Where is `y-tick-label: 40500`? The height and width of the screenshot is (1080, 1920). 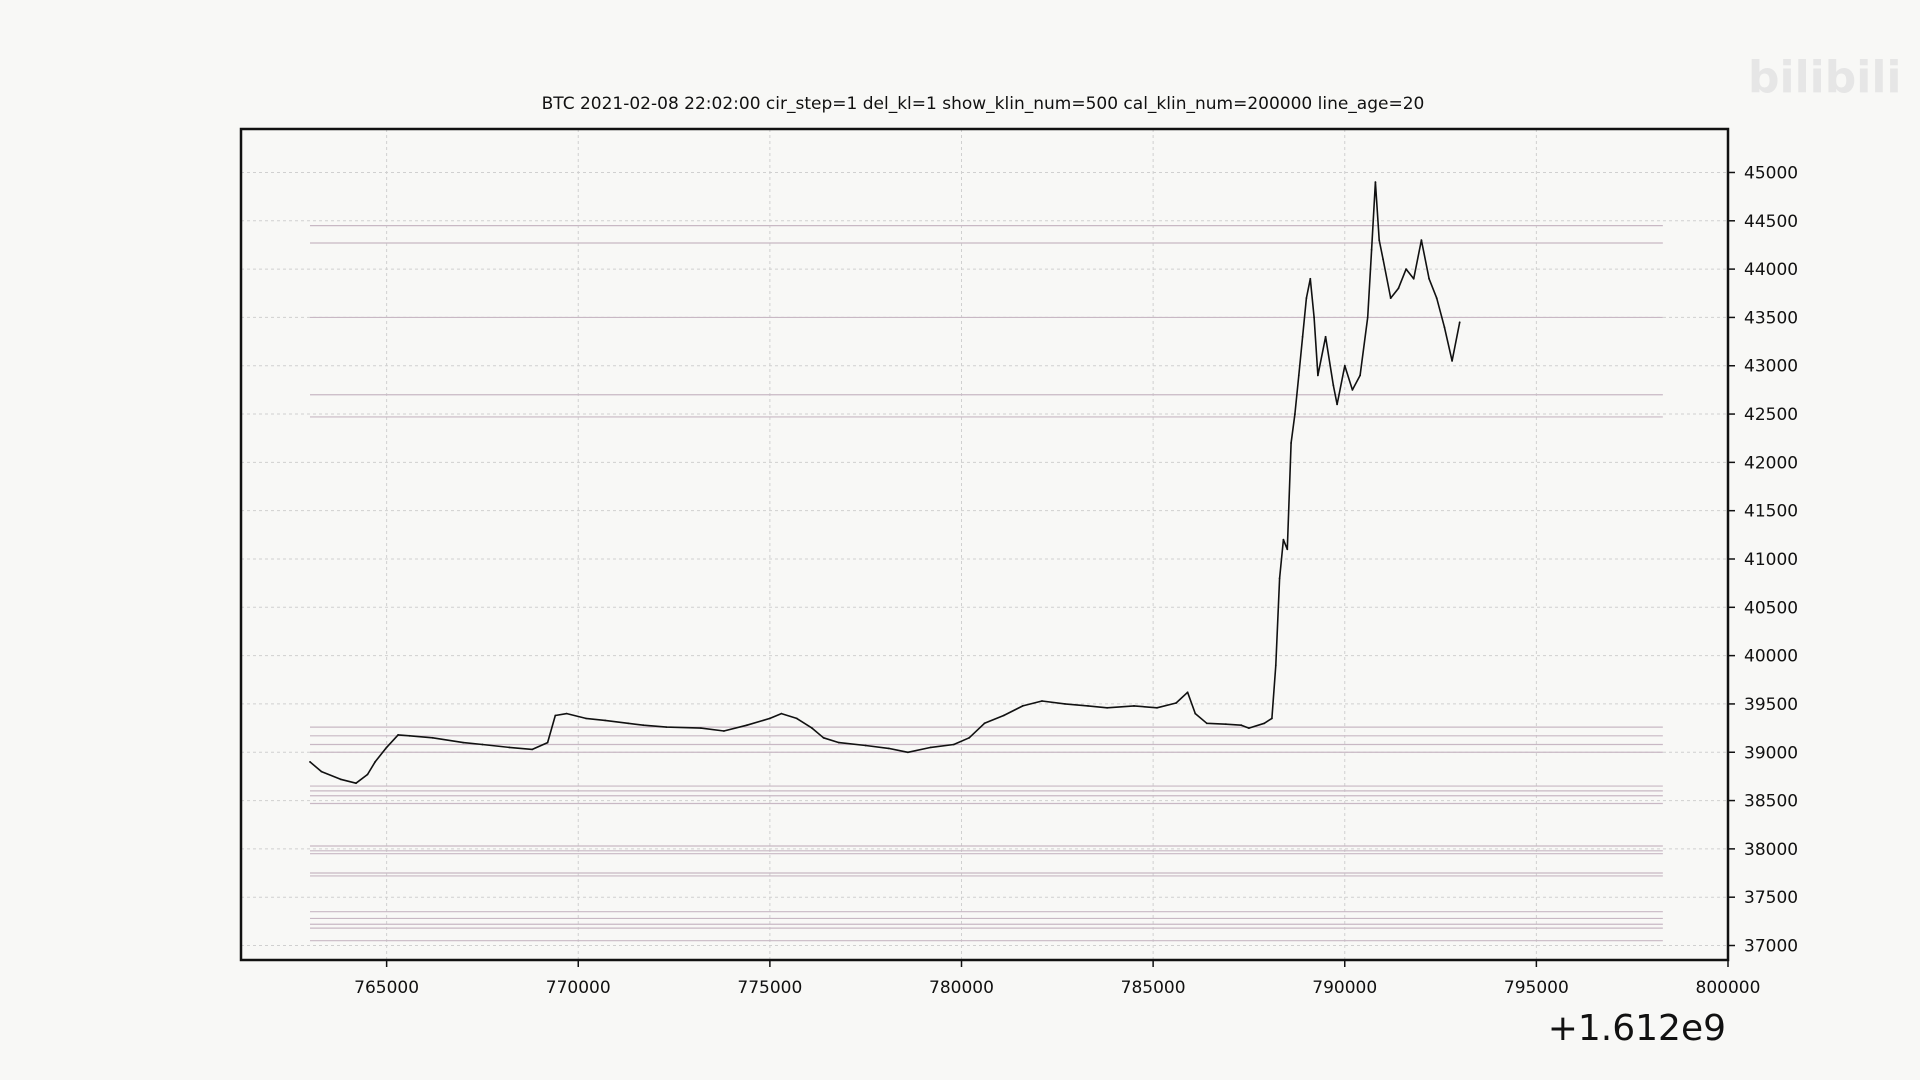 y-tick-label: 40500 is located at coordinates (1771, 608).